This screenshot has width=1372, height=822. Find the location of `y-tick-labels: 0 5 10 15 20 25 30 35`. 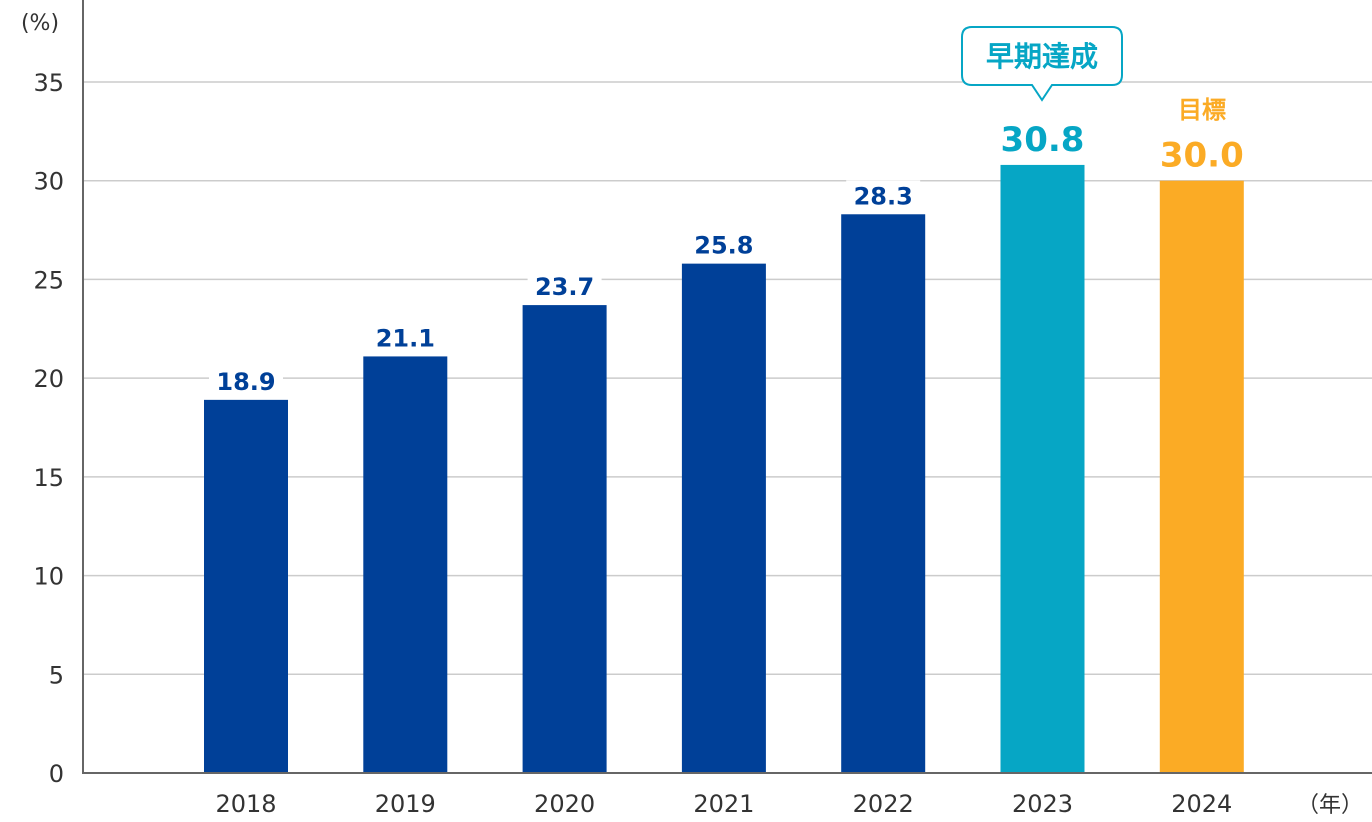

y-tick-labels: 0 5 10 15 20 25 30 35 is located at coordinates (48, 428).